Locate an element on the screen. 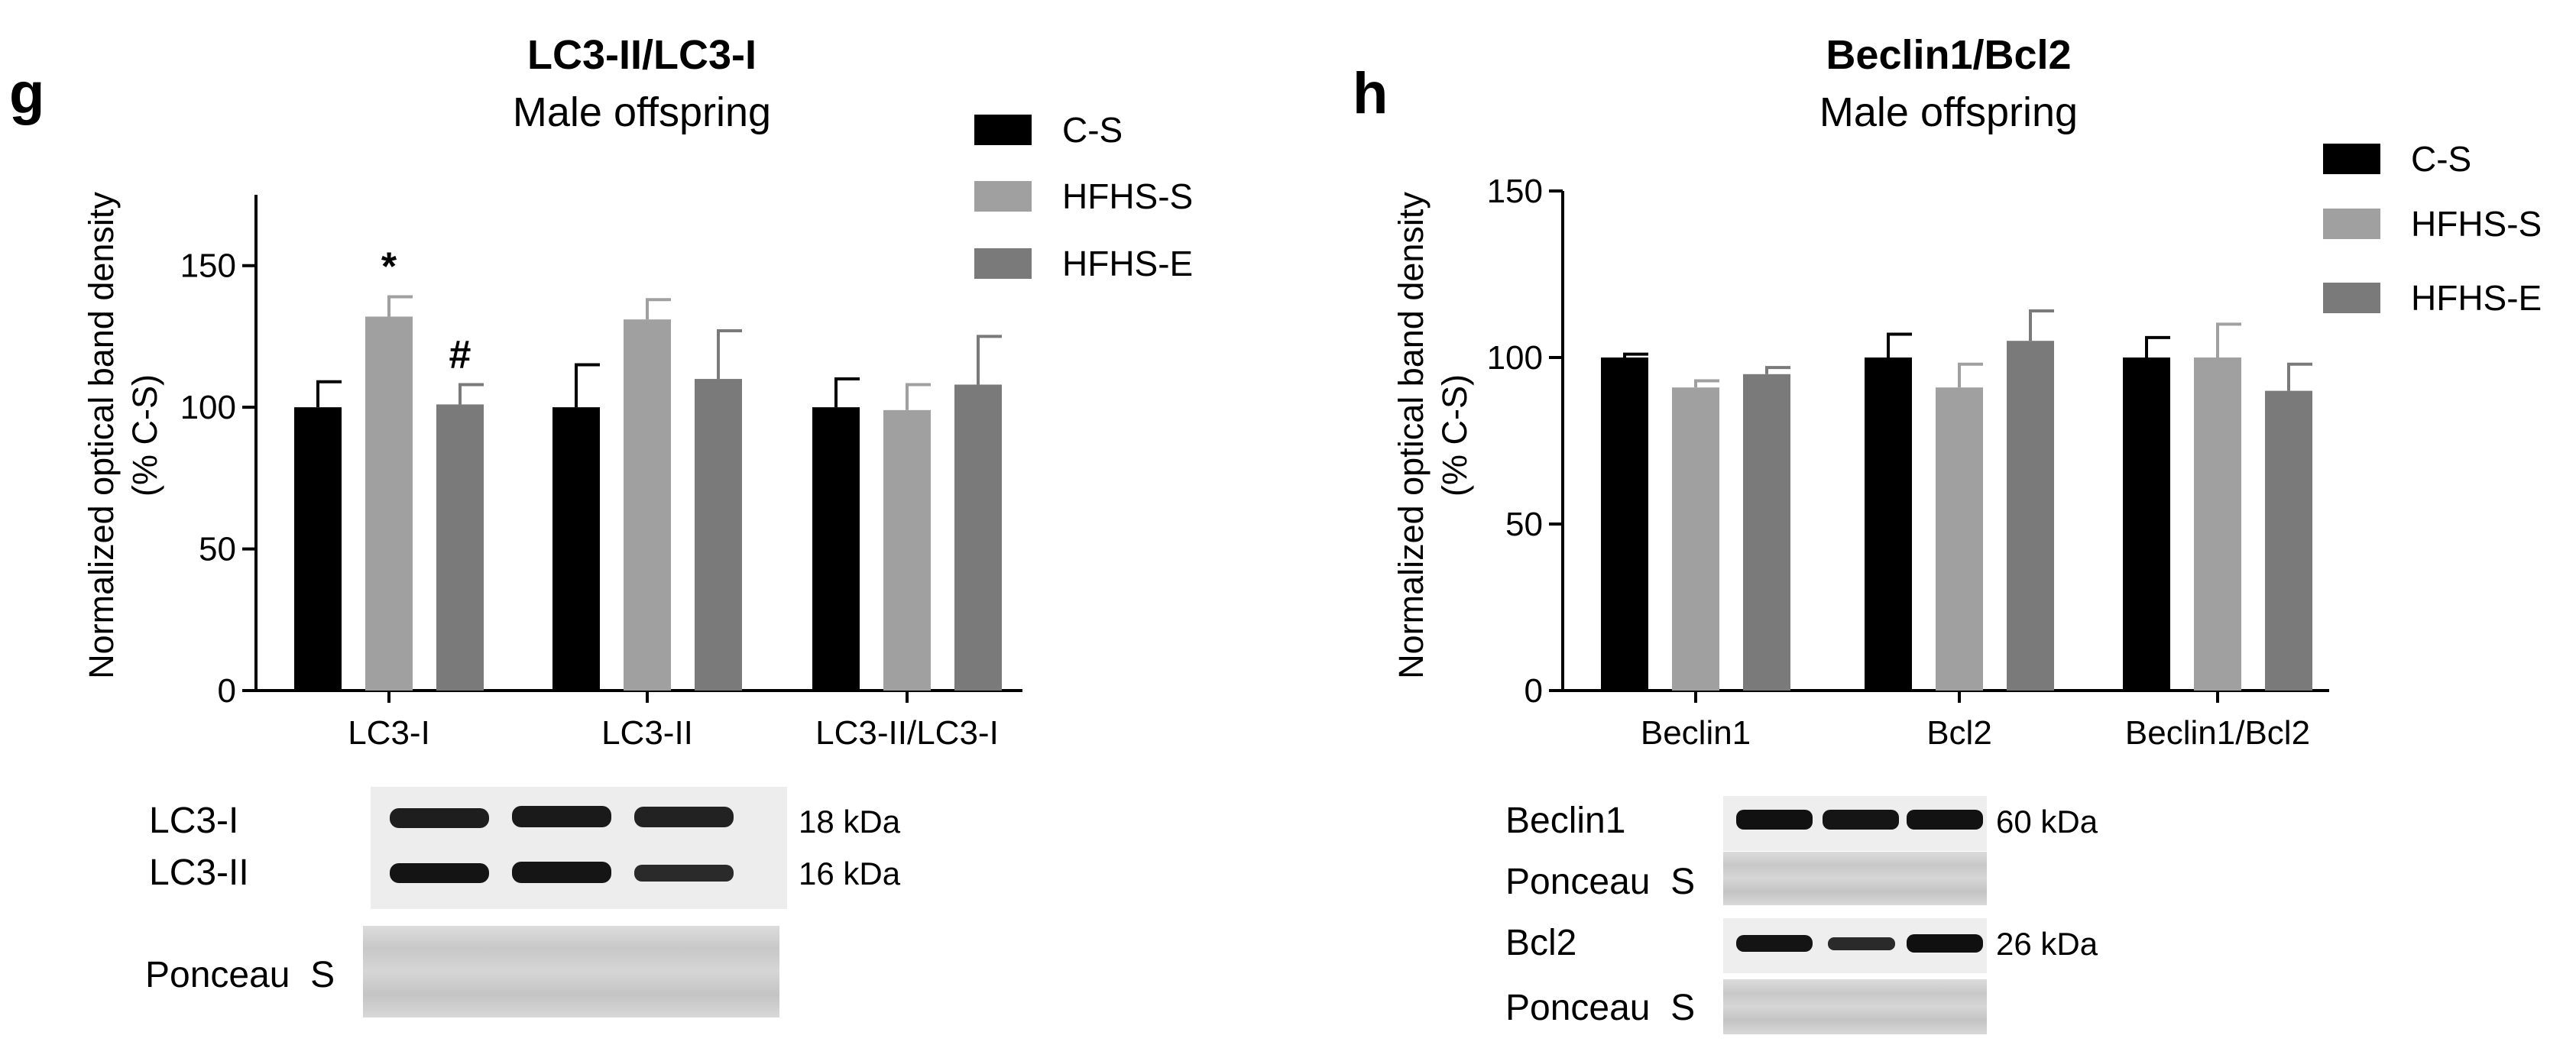 This screenshot has width=2576, height=1045. x-tick-label-h: Beclin1/Bcl2 is located at coordinates (2218, 733).